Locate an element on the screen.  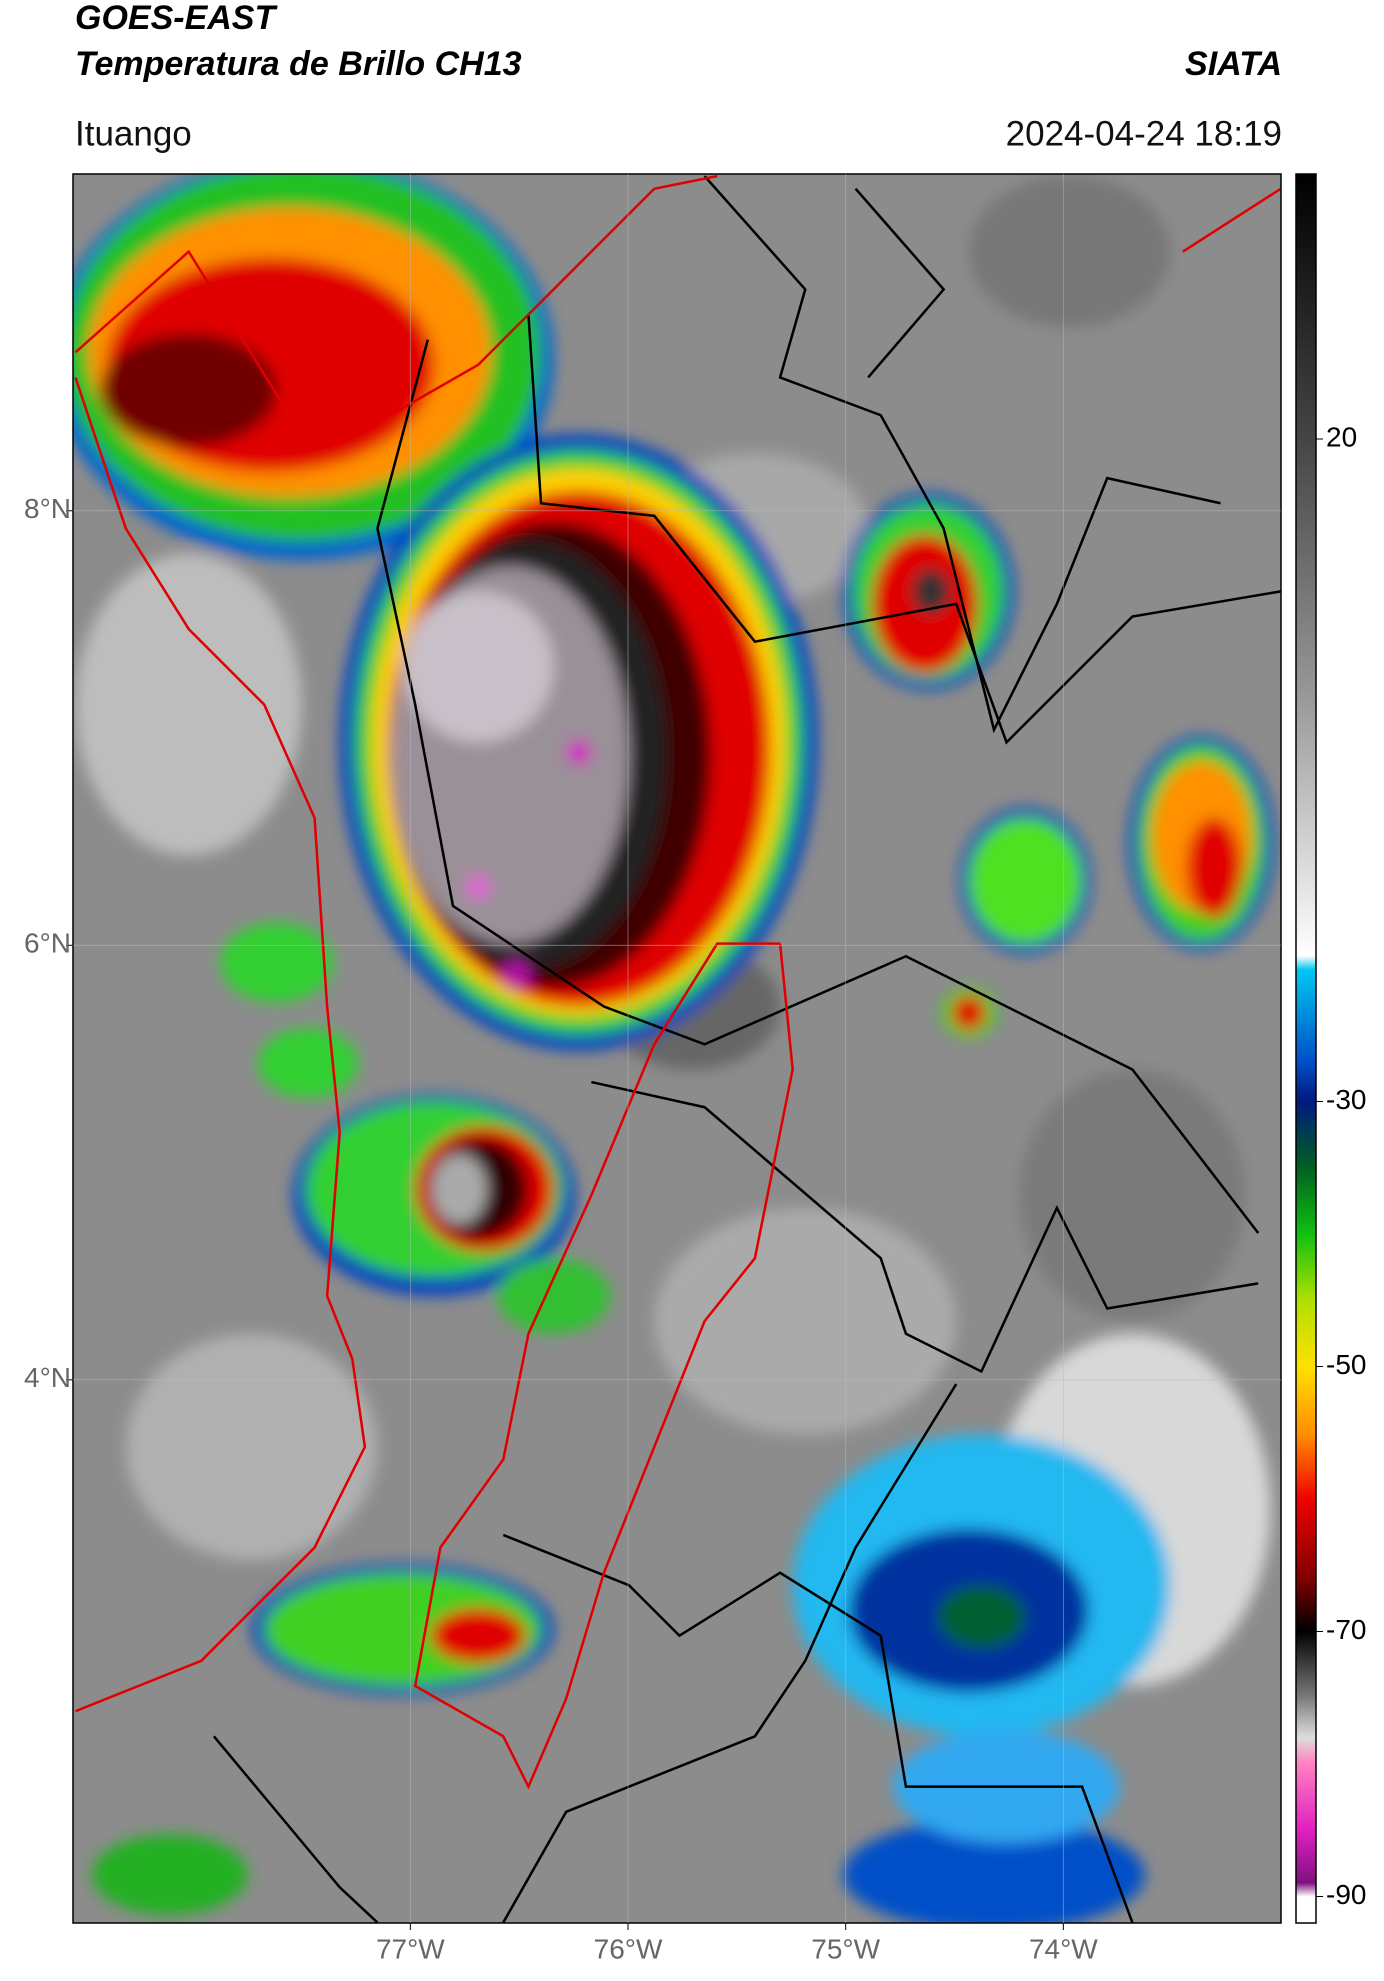
colorbar-tick-label: -70 is located at coordinates (1346, 1629).